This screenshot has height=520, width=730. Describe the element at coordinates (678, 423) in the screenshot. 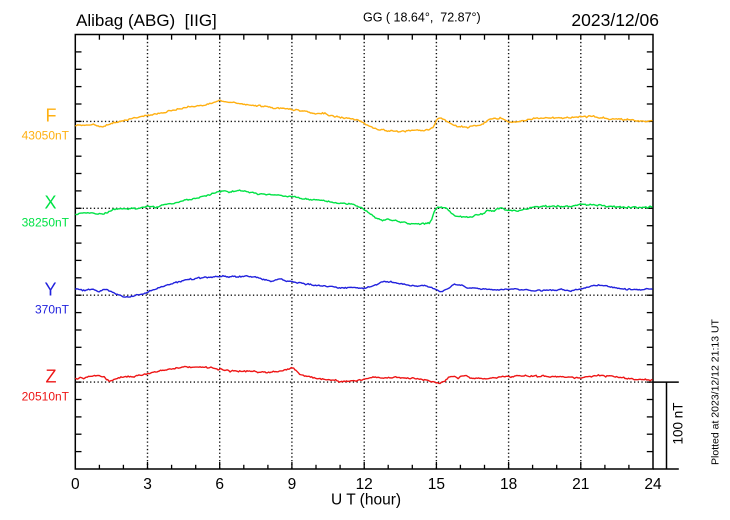

I see `svg-text: 100 nT` at that location.